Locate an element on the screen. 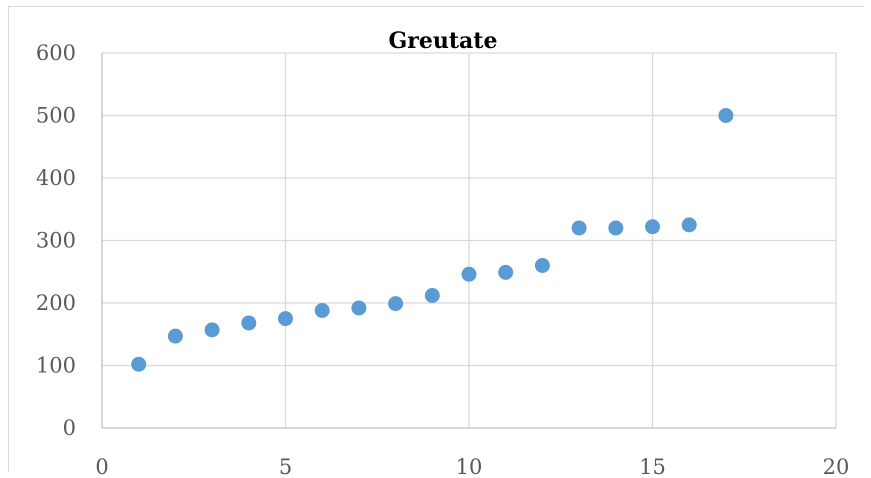  y-tick-label: 400 is located at coordinates (56, 178).